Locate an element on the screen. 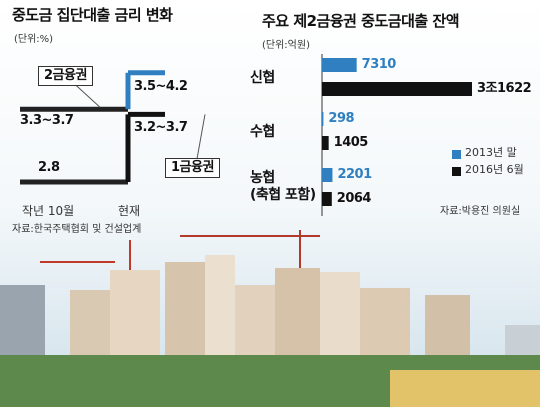  value-label: 3.3~3.7 is located at coordinates (47, 121).